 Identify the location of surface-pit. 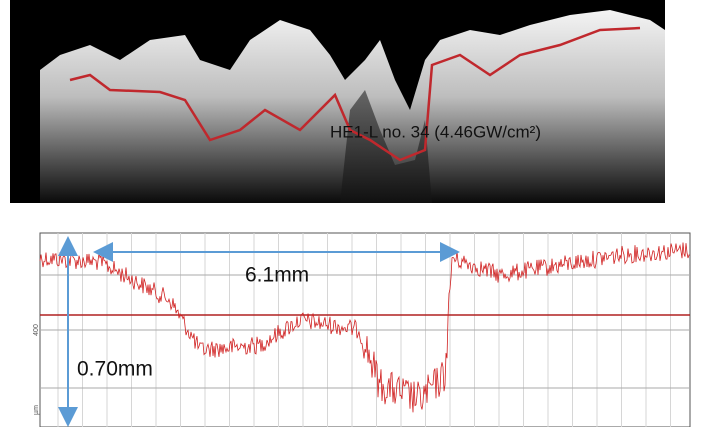
(386, 146).